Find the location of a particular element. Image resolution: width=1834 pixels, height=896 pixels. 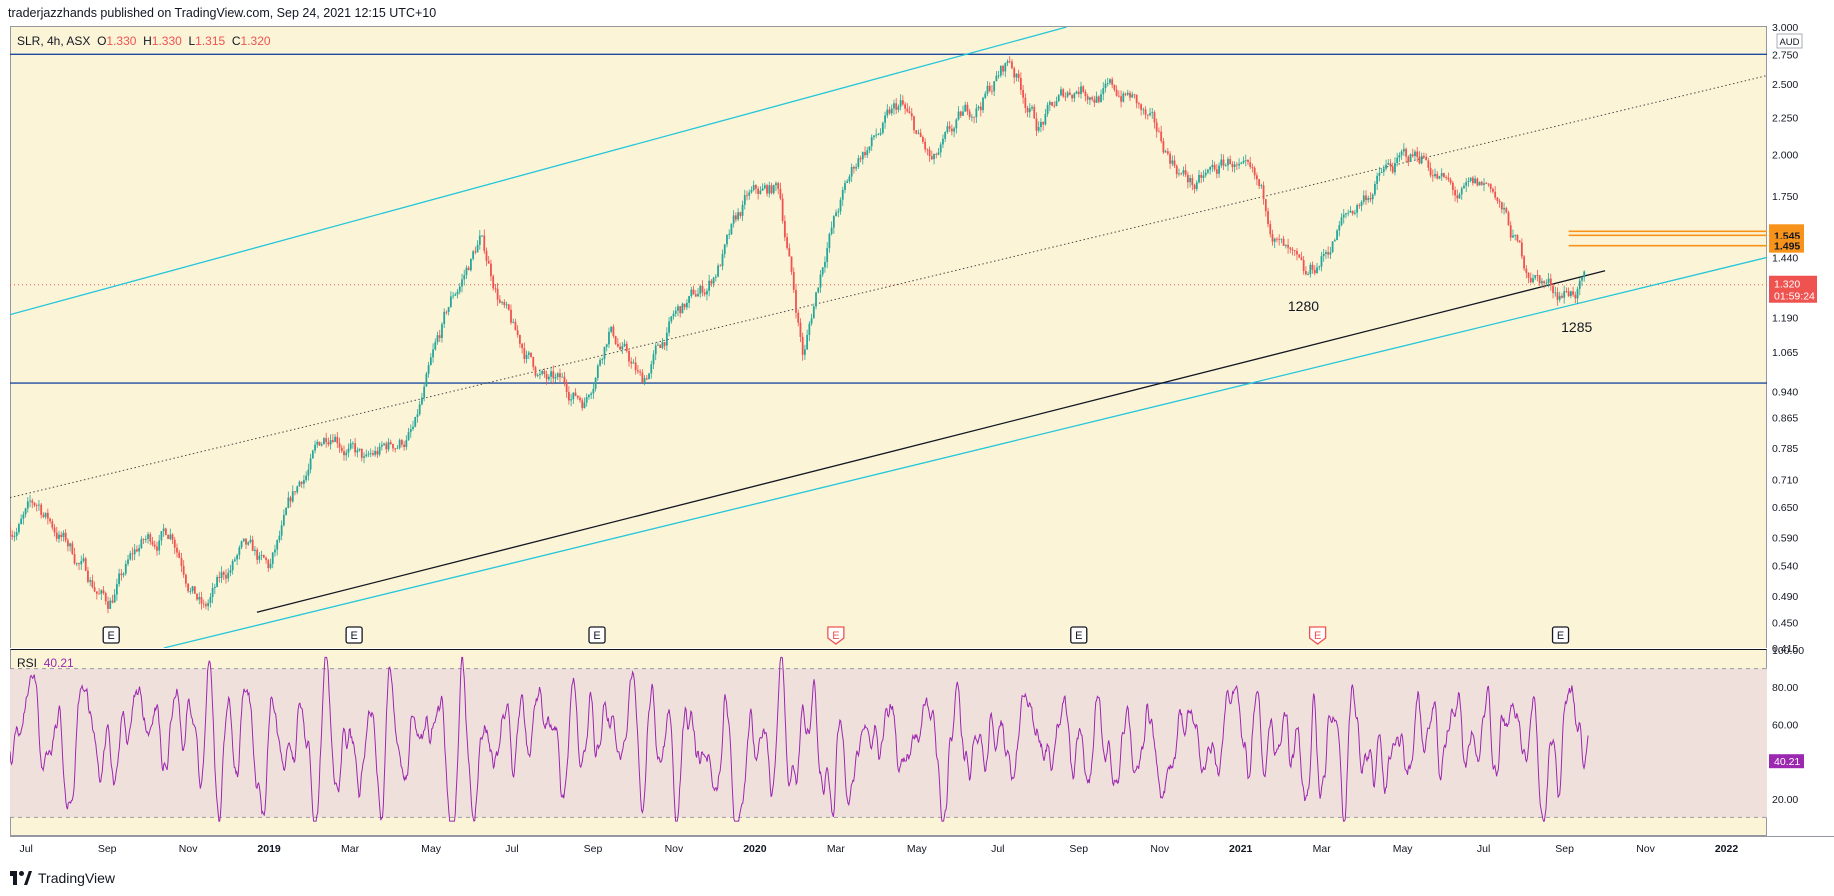

price-axis-tick: 0.490 is located at coordinates (1785, 597).